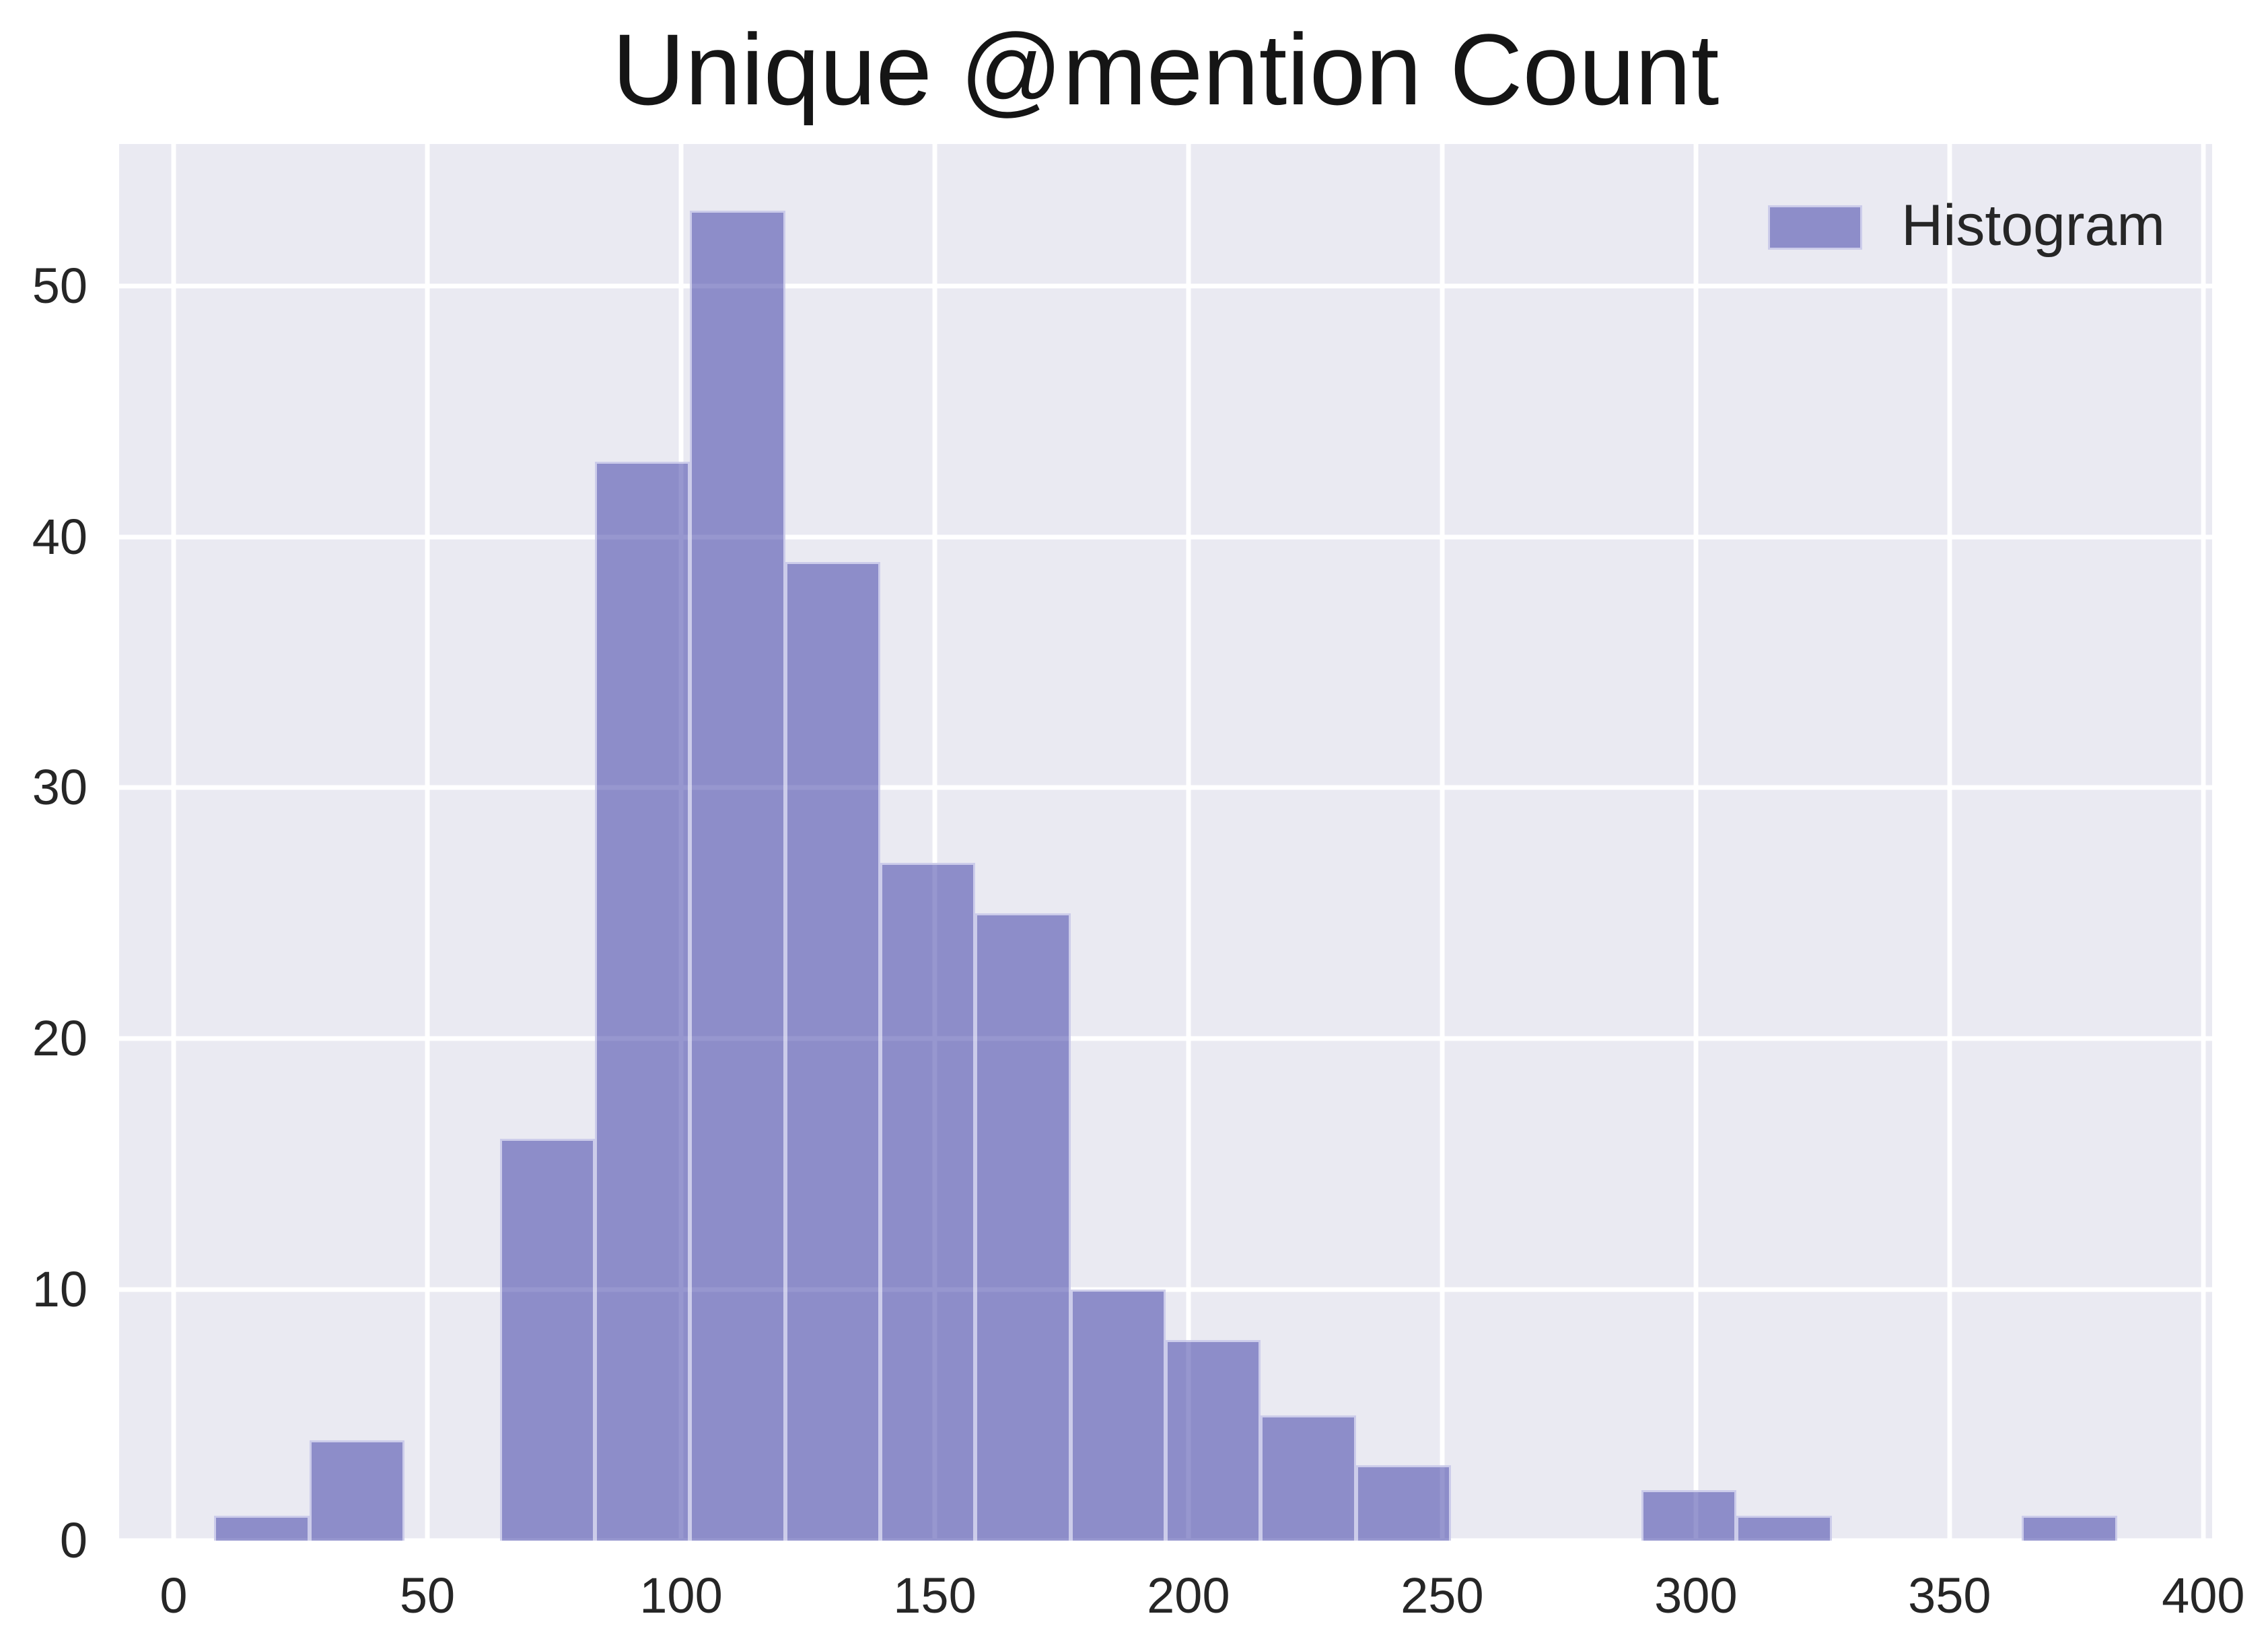  What do you see at coordinates (681, 1596) in the screenshot?
I see `x-tick-label-100: 100` at bounding box center [681, 1596].